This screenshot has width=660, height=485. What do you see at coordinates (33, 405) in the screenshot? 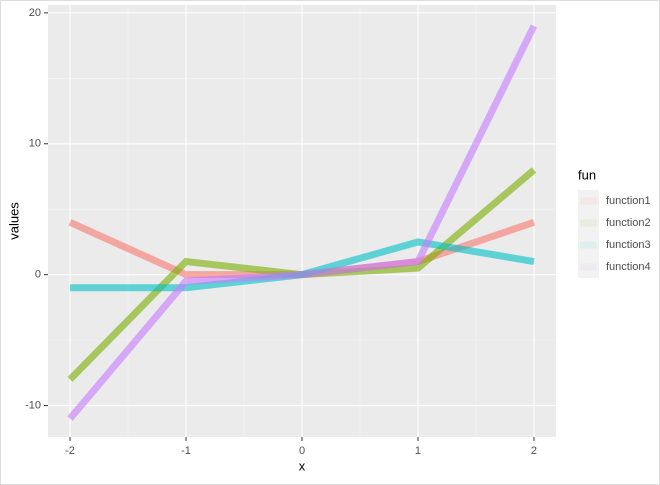
I see `y-tick-label: -10` at bounding box center [33, 405].